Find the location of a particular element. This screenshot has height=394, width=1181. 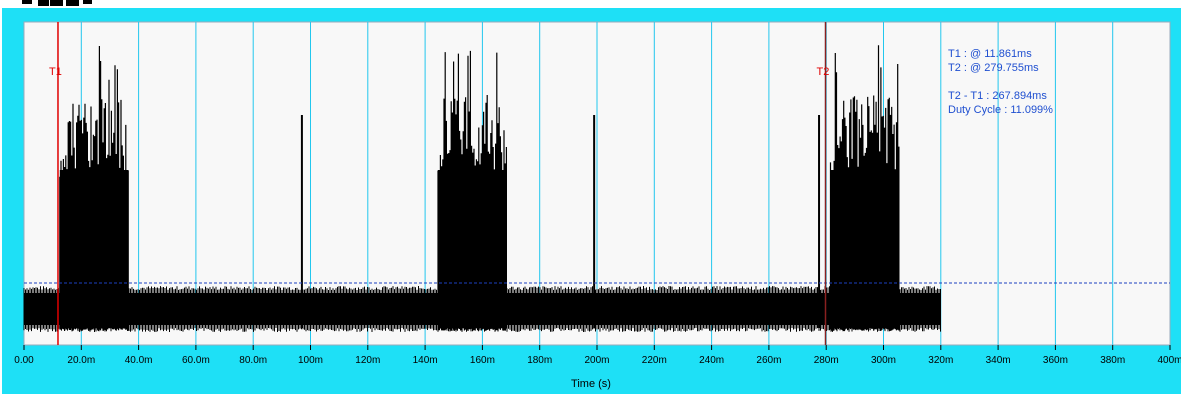

tick-label: 240m is located at coordinates (711, 360).